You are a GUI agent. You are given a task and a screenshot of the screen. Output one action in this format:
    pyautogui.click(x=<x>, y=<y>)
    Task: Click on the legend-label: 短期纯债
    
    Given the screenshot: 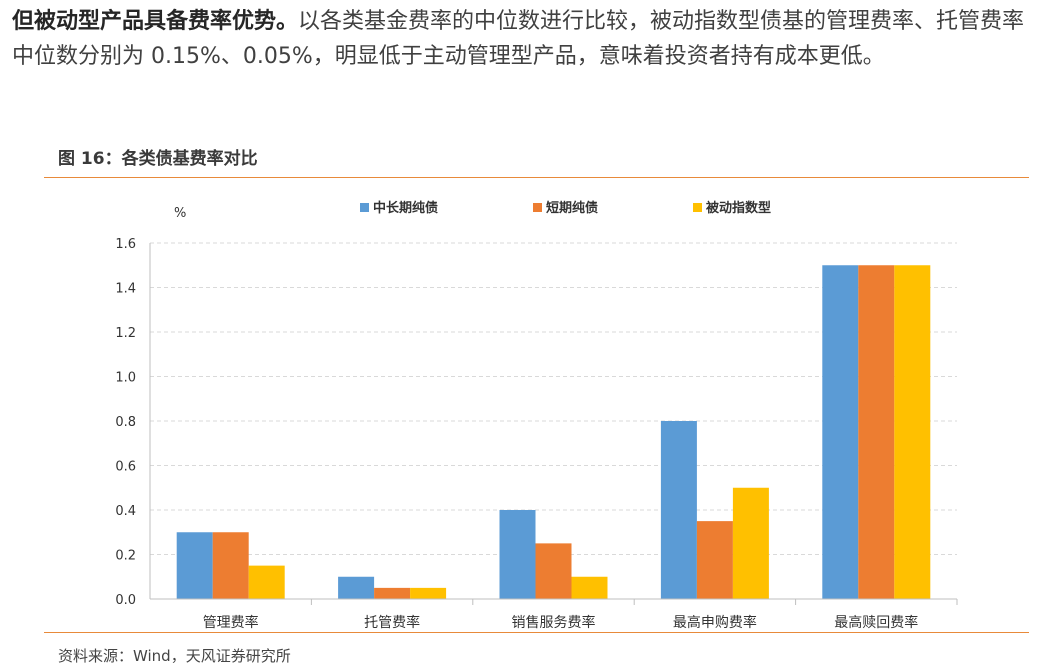 What is the action you would take?
    pyautogui.click(x=572, y=208)
    